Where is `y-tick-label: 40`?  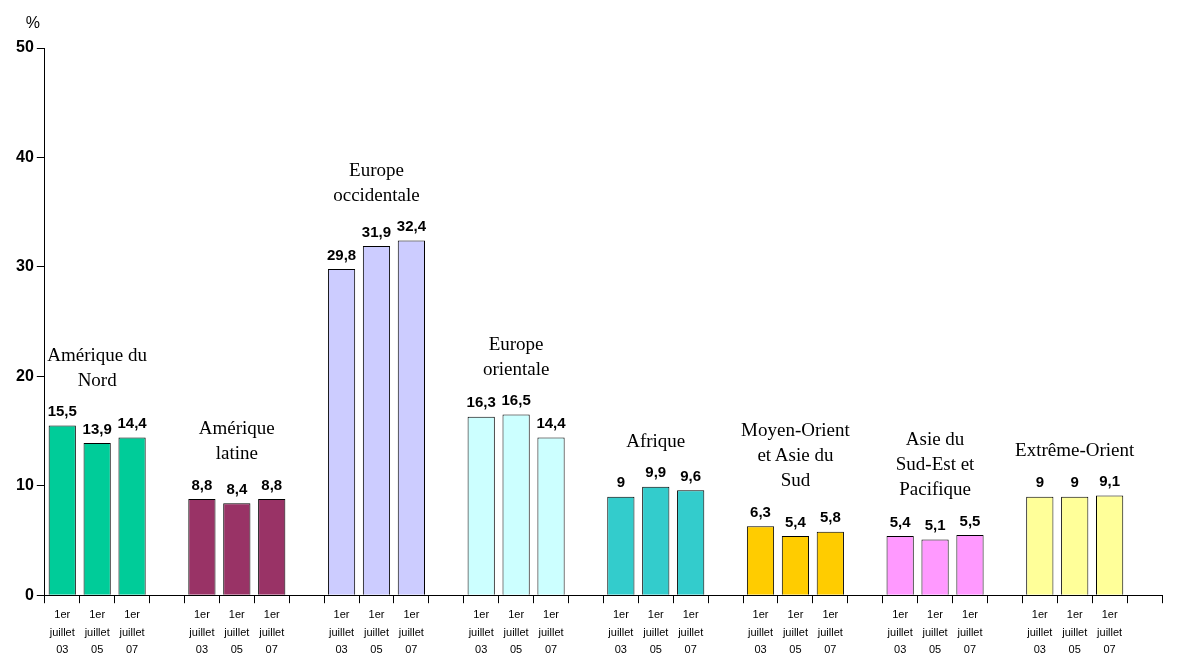
y-tick-label: 40 is located at coordinates (25, 156).